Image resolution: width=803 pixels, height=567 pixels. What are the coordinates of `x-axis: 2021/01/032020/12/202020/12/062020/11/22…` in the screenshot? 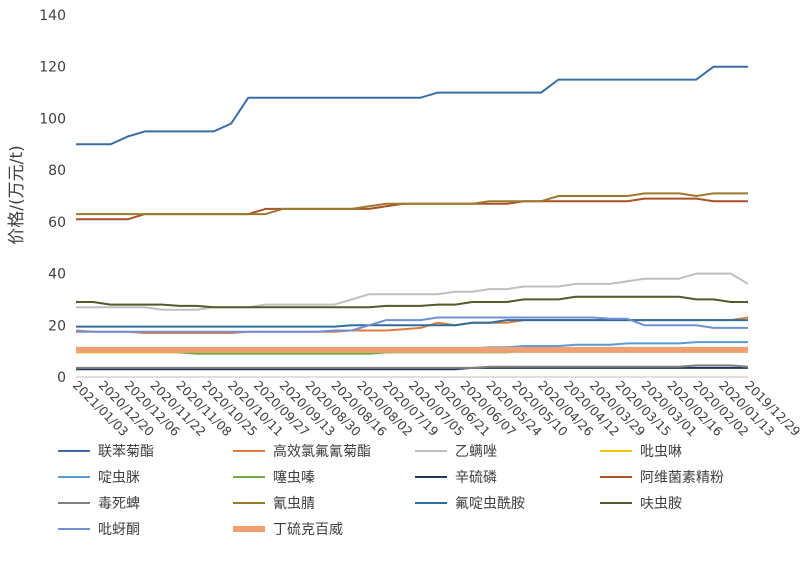 It's located at (436, 407).